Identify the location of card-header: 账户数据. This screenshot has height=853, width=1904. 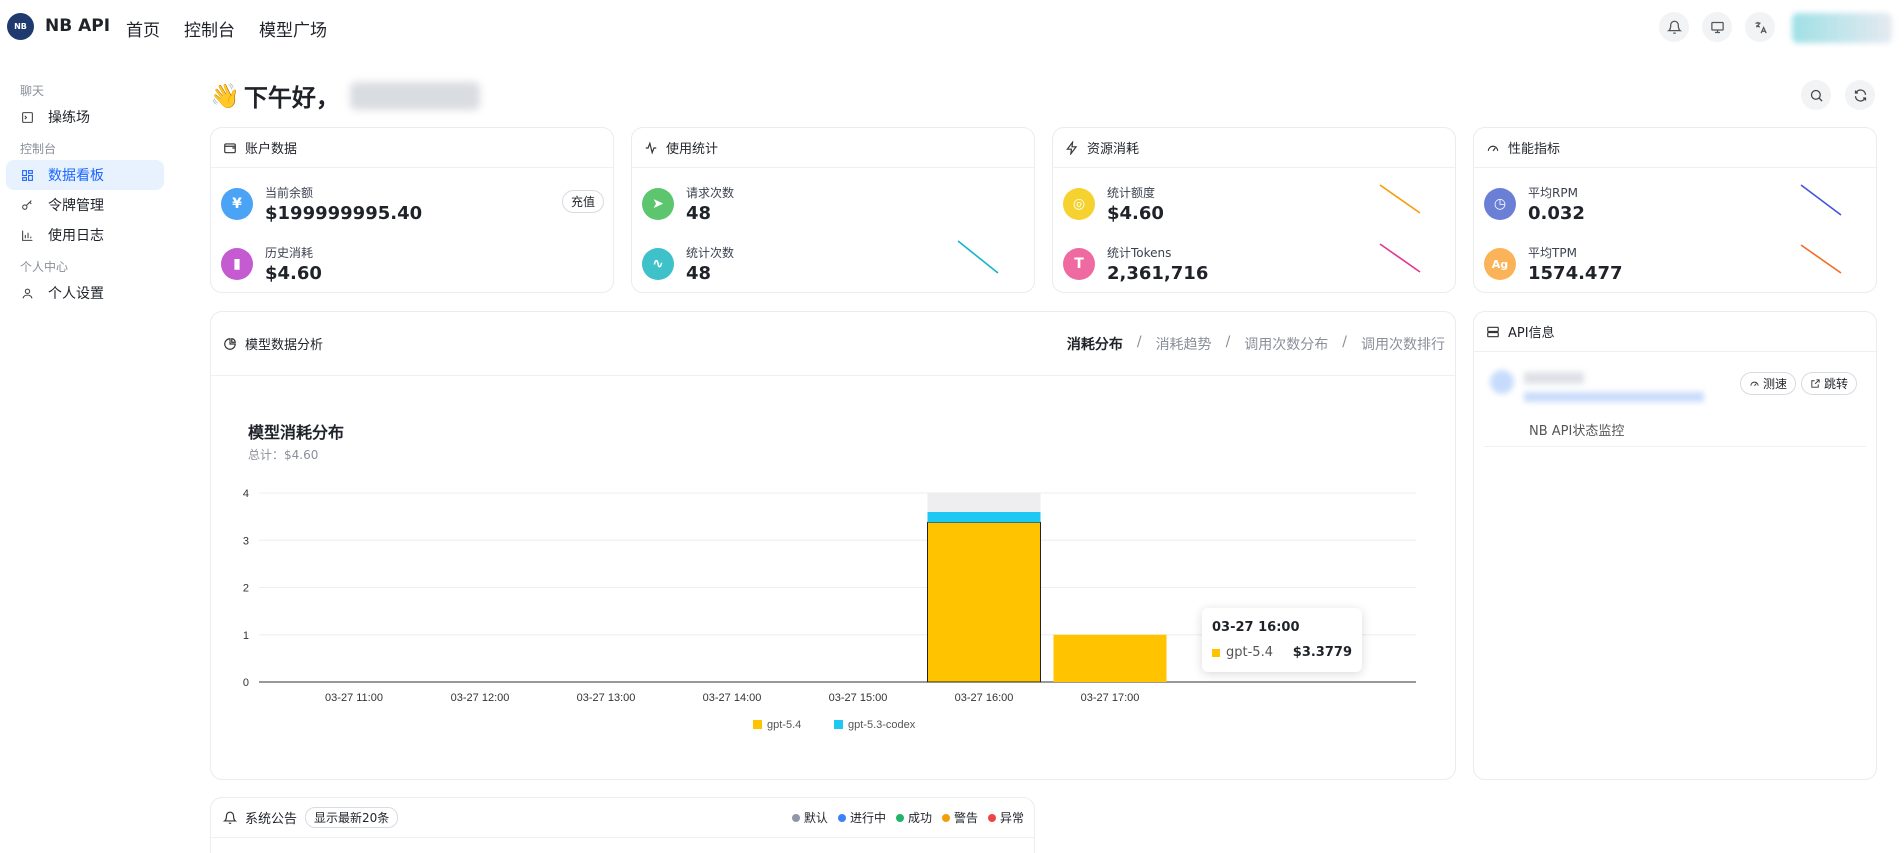
(412, 148).